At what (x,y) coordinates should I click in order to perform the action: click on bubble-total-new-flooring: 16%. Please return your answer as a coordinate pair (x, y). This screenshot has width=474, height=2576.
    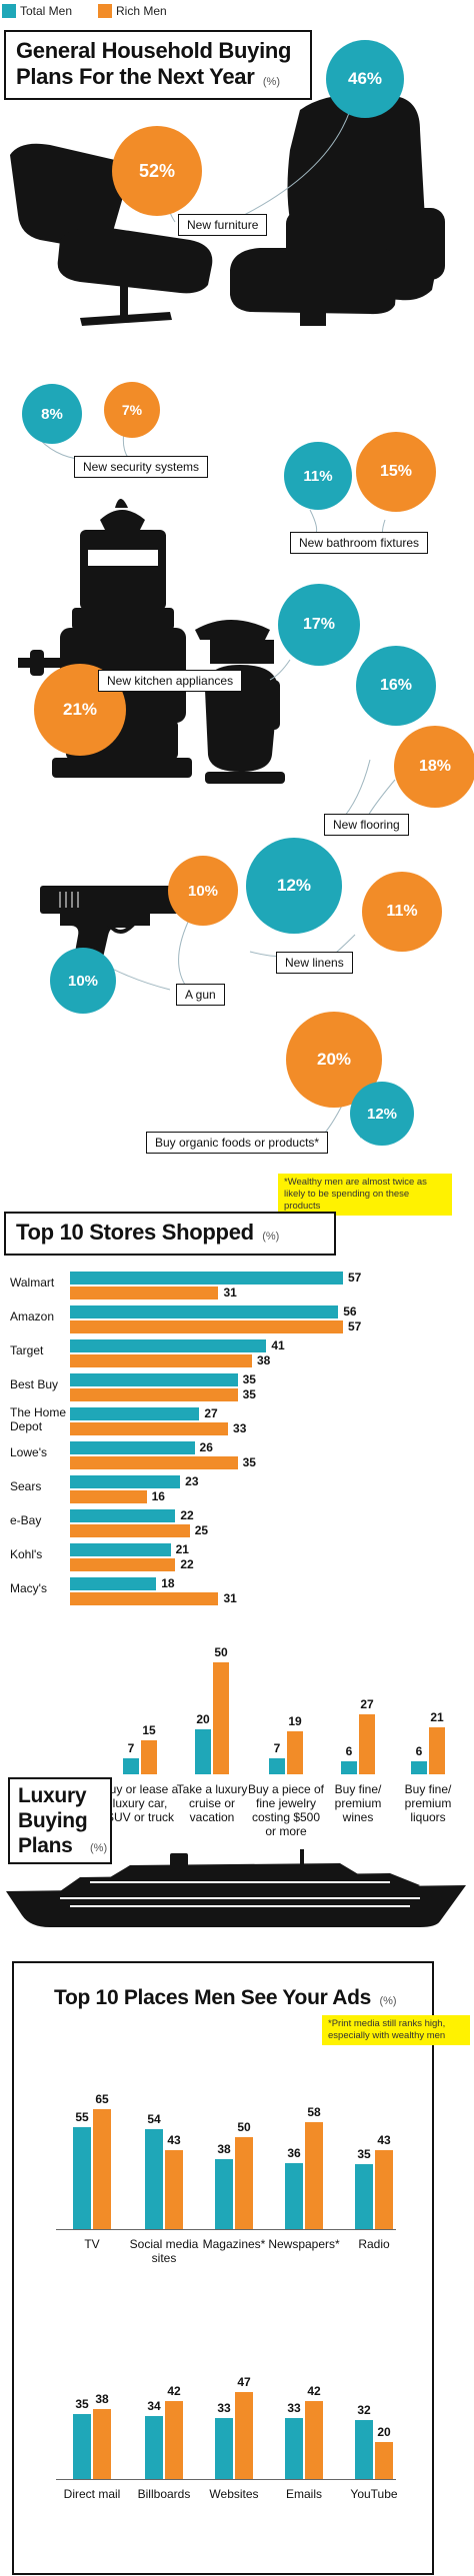
    Looking at the image, I should click on (396, 686).